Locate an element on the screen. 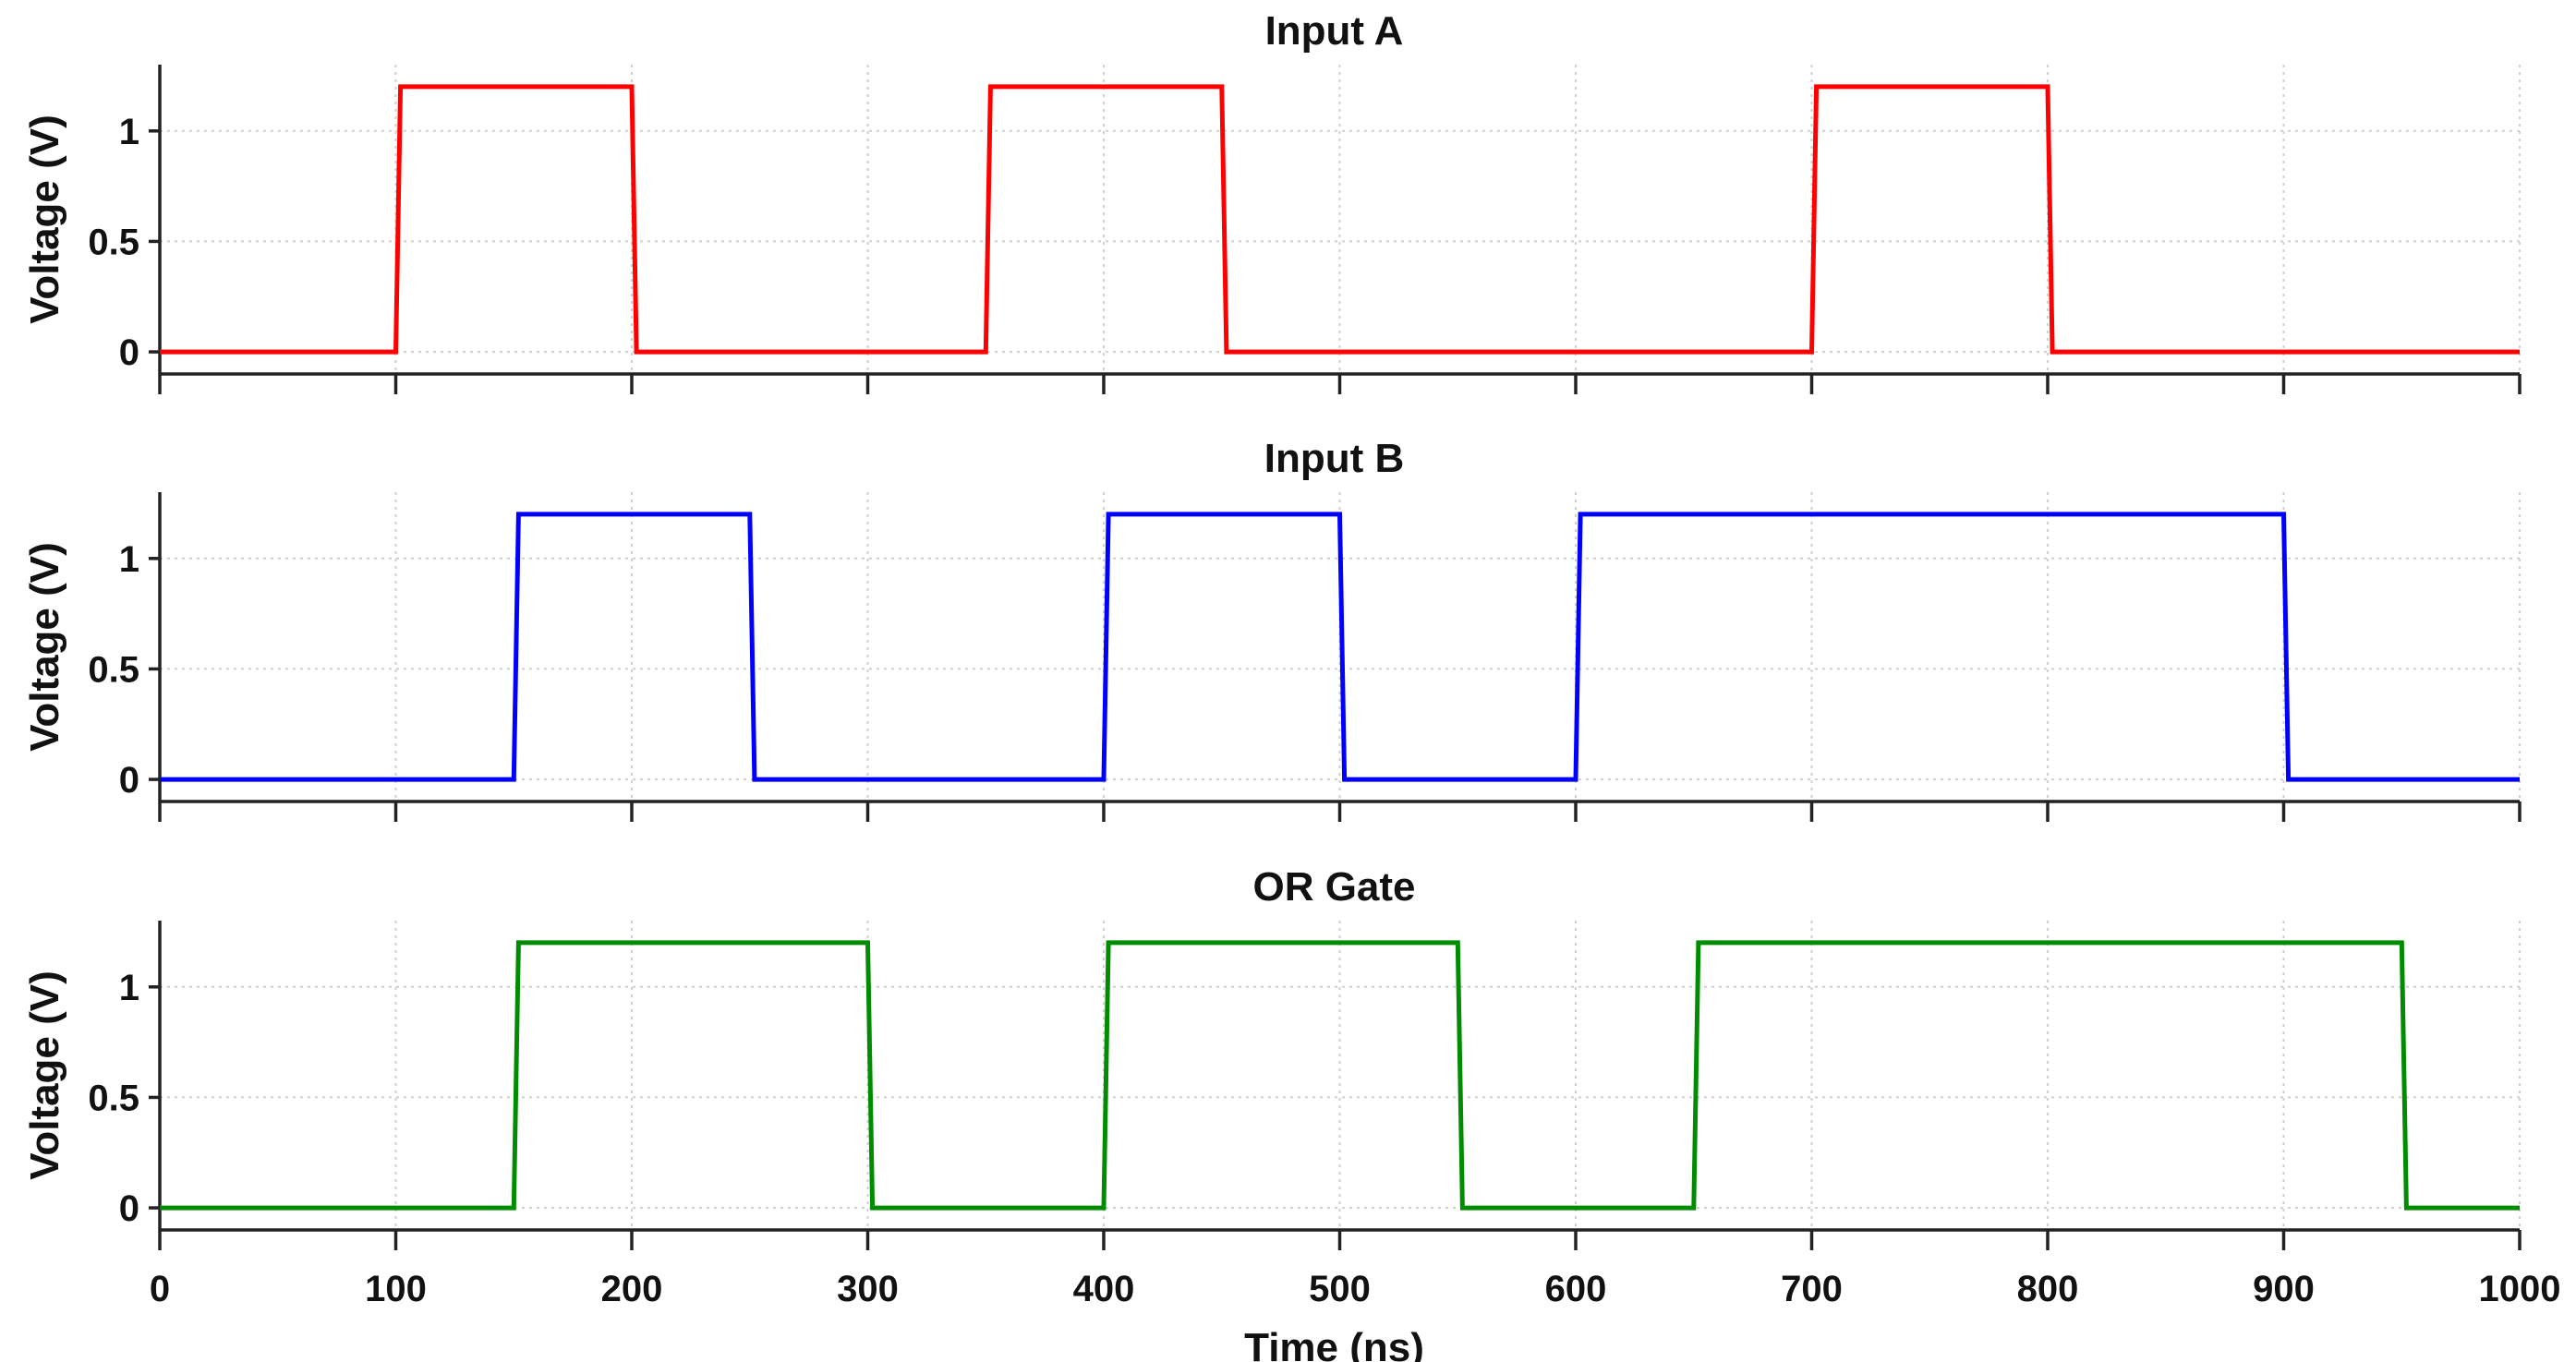 The height and width of the screenshot is (1362, 2576). x-tick-label: 500 is located at coordinates (1340, 1289).